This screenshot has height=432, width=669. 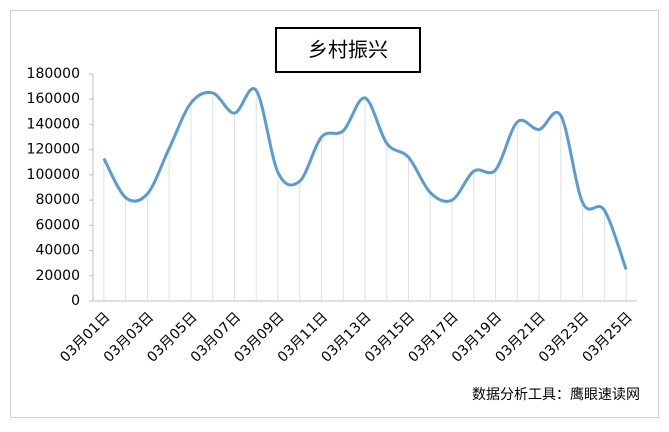 What do you see at coordinates (57, 200) in the screenshot?
I see `y-tick-label: 80000` at bounding box center [57, 200].